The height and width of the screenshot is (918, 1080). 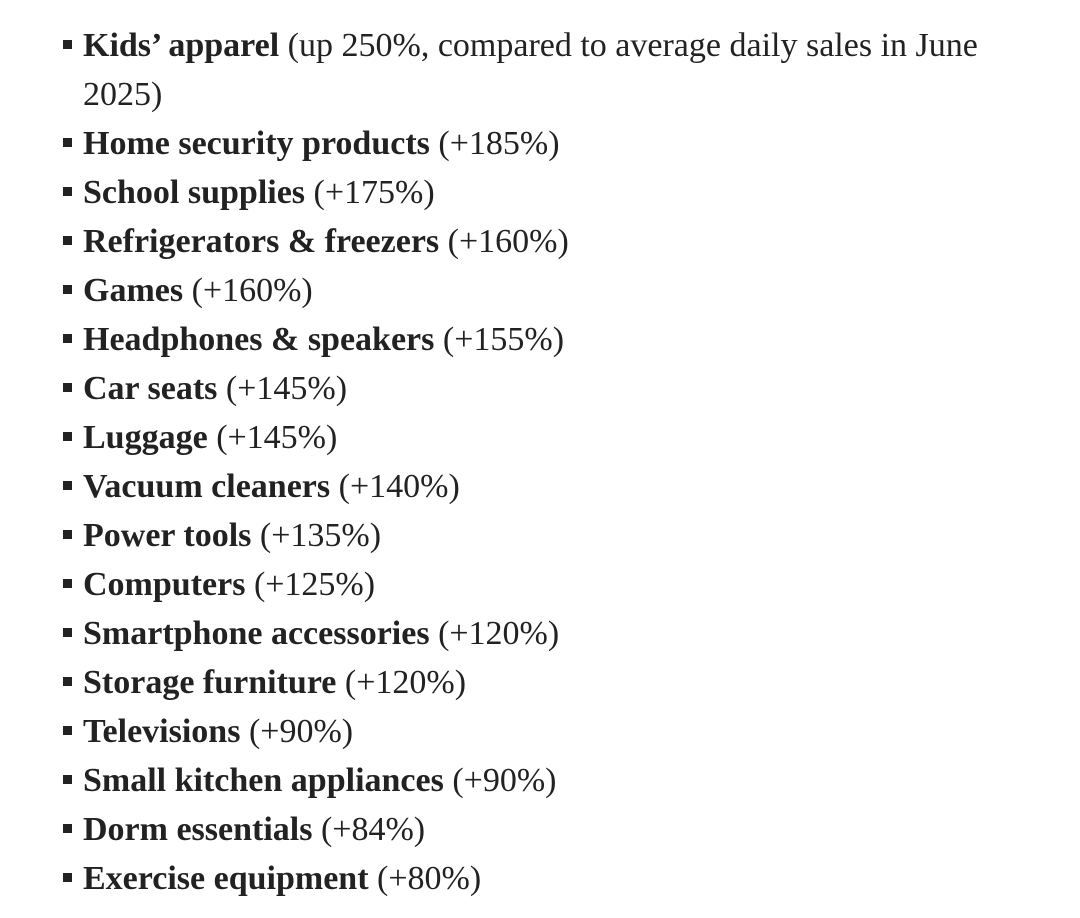 What do you see at coordinates (556, 192) in the screenshot?
I see `list-item: School supplies (+175%)` at bounding box center [556, 192].